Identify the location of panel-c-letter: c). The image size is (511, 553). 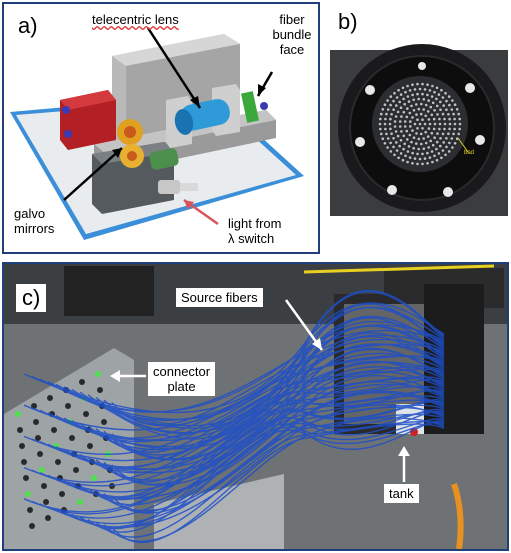
(31, 298).